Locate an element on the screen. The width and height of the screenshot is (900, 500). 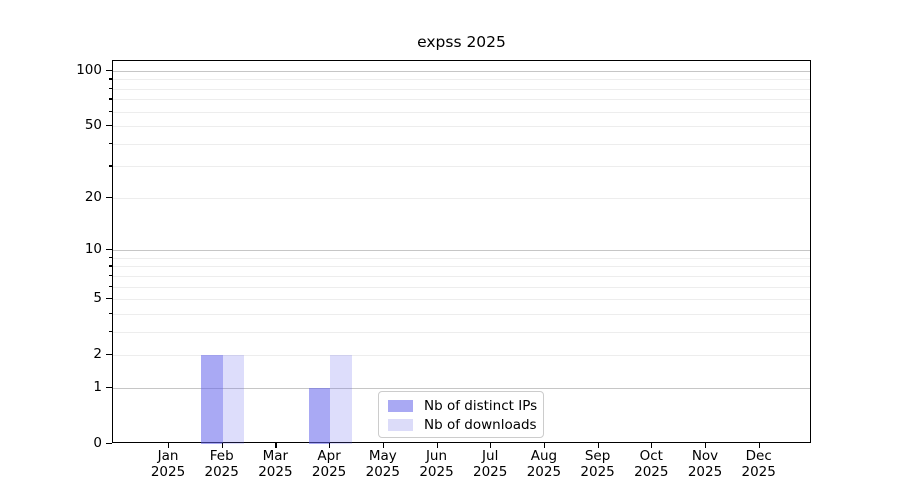
x-tick-label: May 2025 is located at coordinates (382, 464).